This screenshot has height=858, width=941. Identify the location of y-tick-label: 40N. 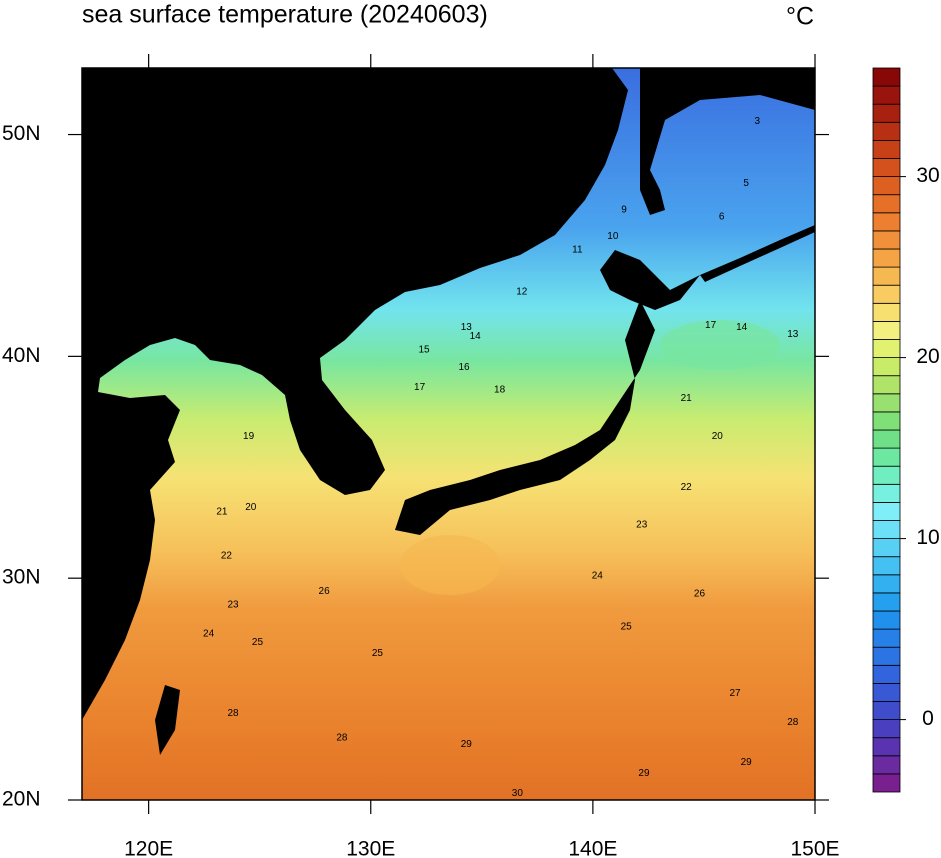
(21, 355).